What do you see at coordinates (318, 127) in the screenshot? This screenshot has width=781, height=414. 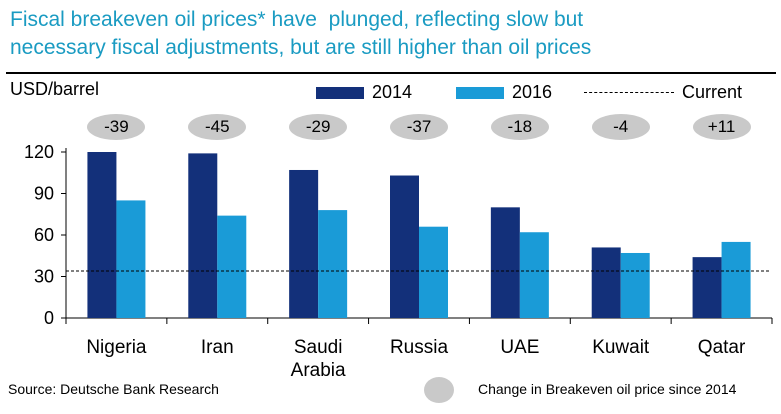 I see `change-badge: -29` at bounding box center [318, 127].